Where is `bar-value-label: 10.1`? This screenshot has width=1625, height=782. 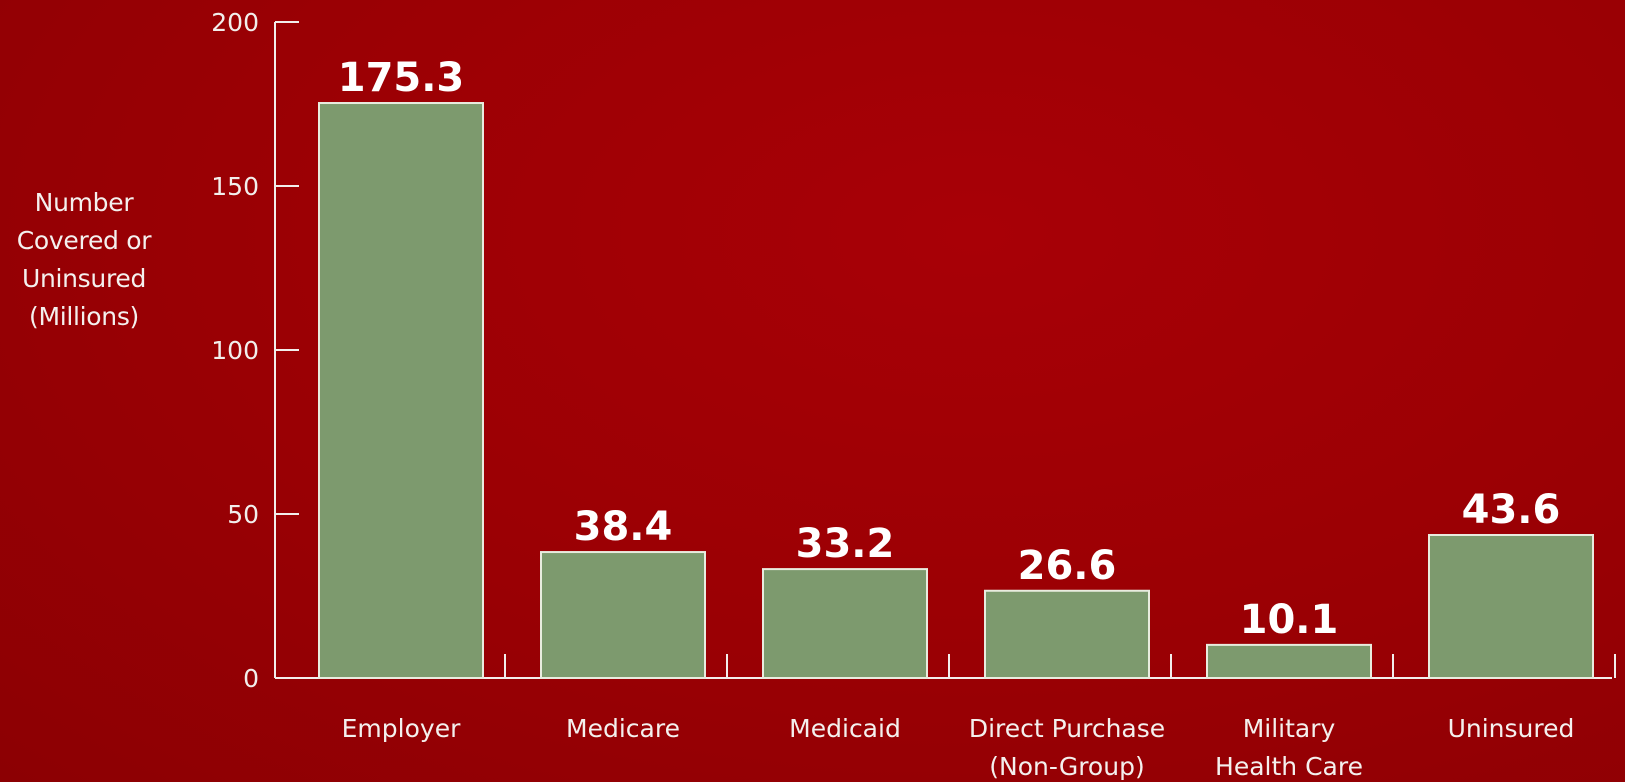
bar-value-label: 10.1 is located at coordinates (1289, 620).